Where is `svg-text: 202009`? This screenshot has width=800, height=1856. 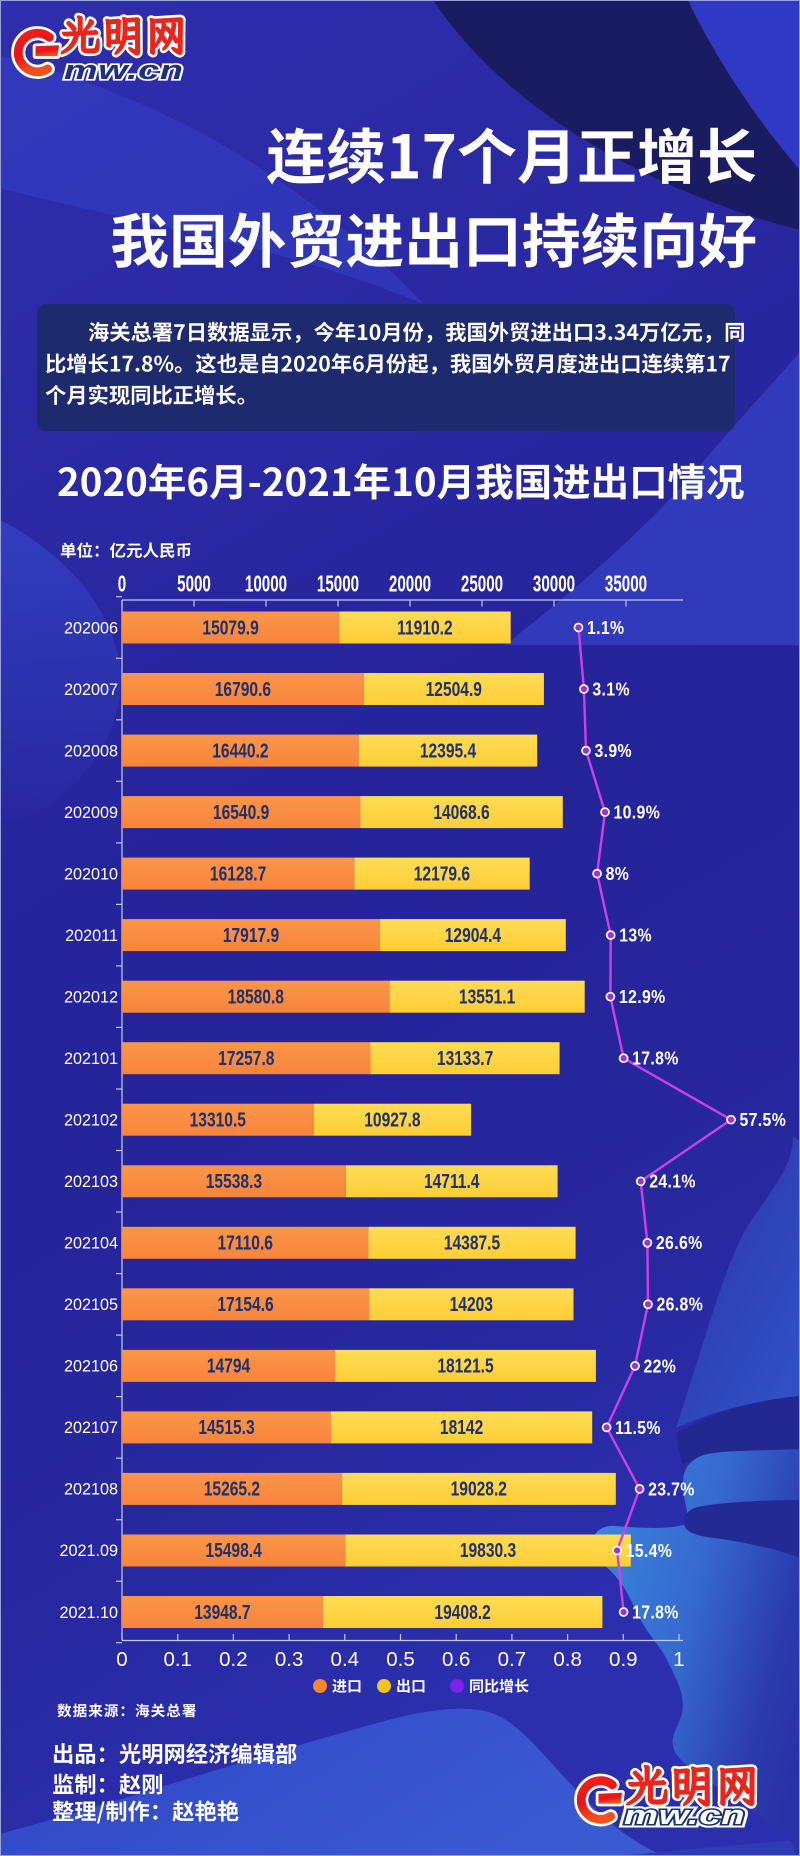
svg-text: 202009 is located at coordinates (91, 813).